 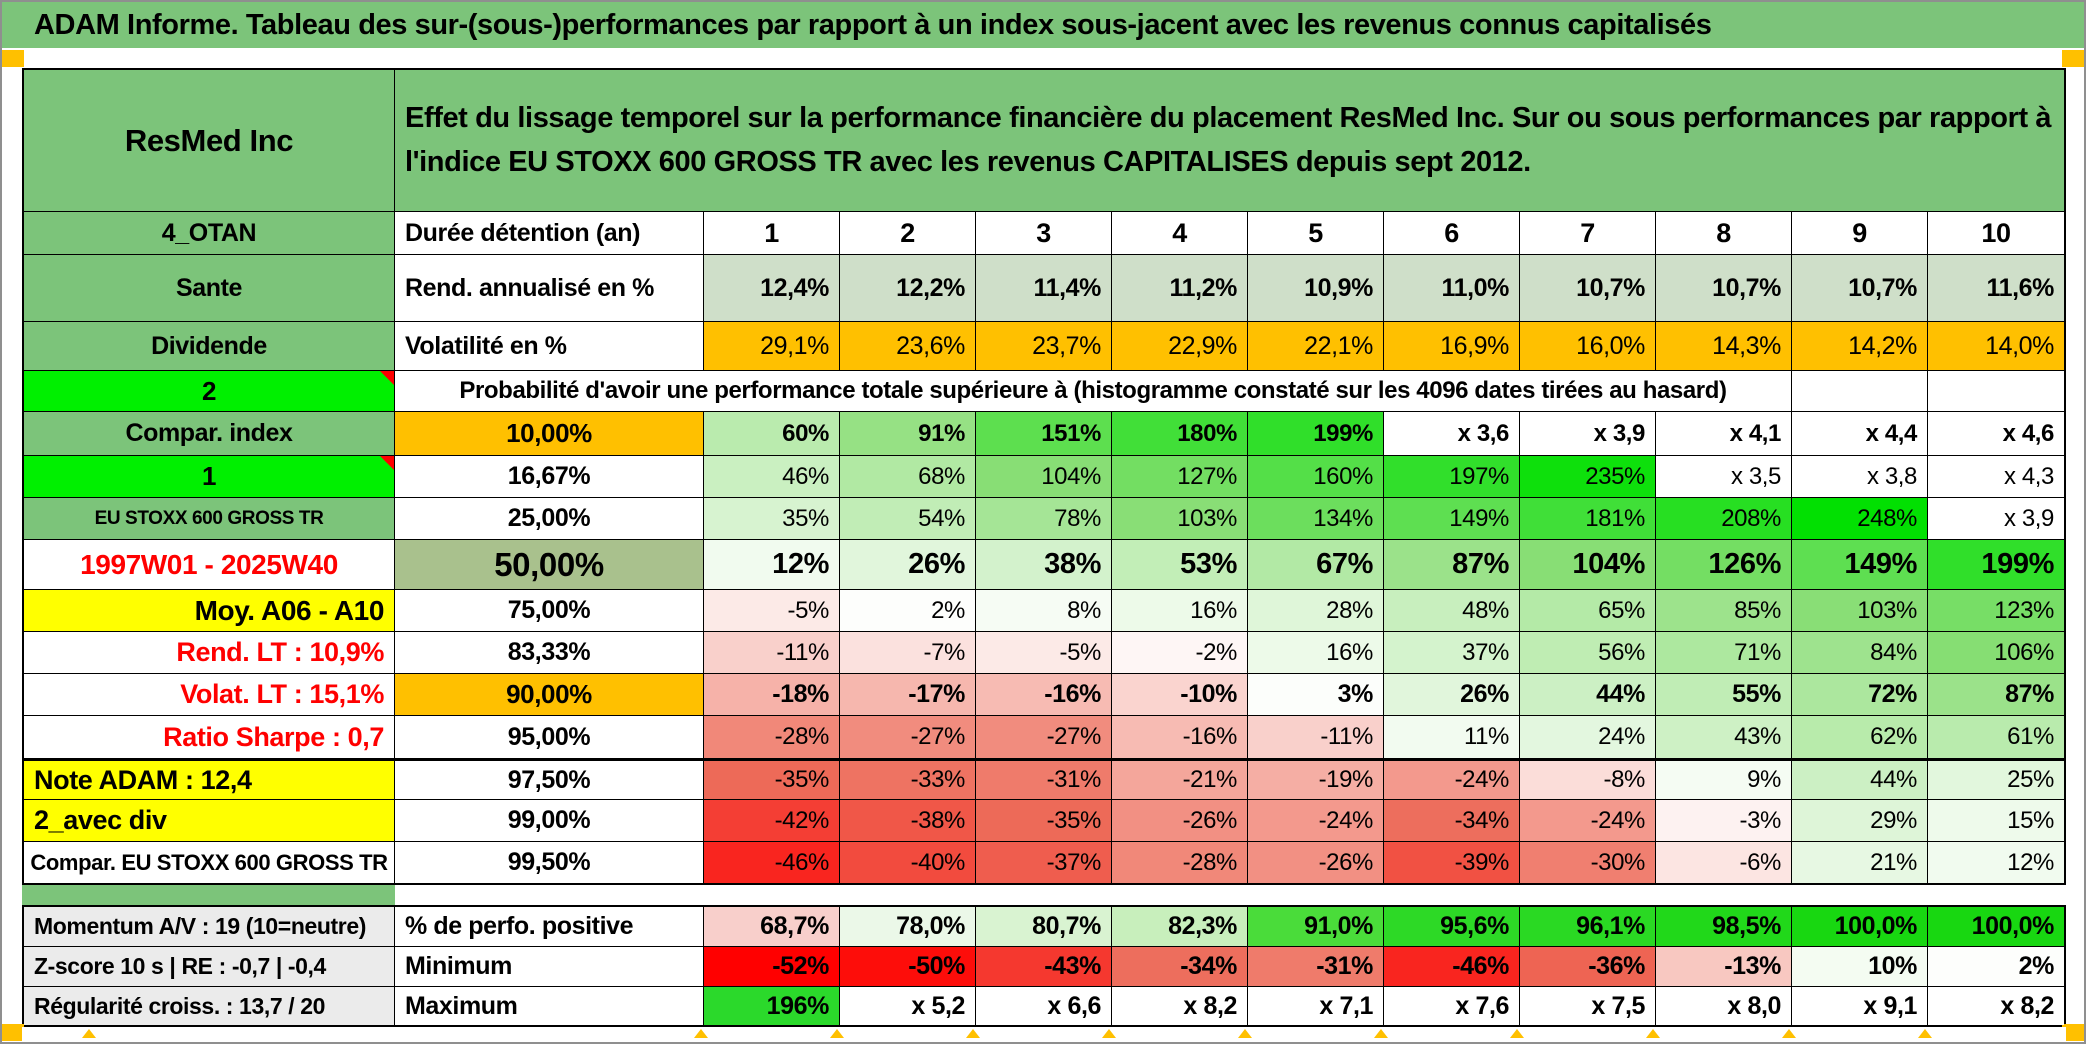 I want to click on cell: 35%, so click(x=772, y=519).